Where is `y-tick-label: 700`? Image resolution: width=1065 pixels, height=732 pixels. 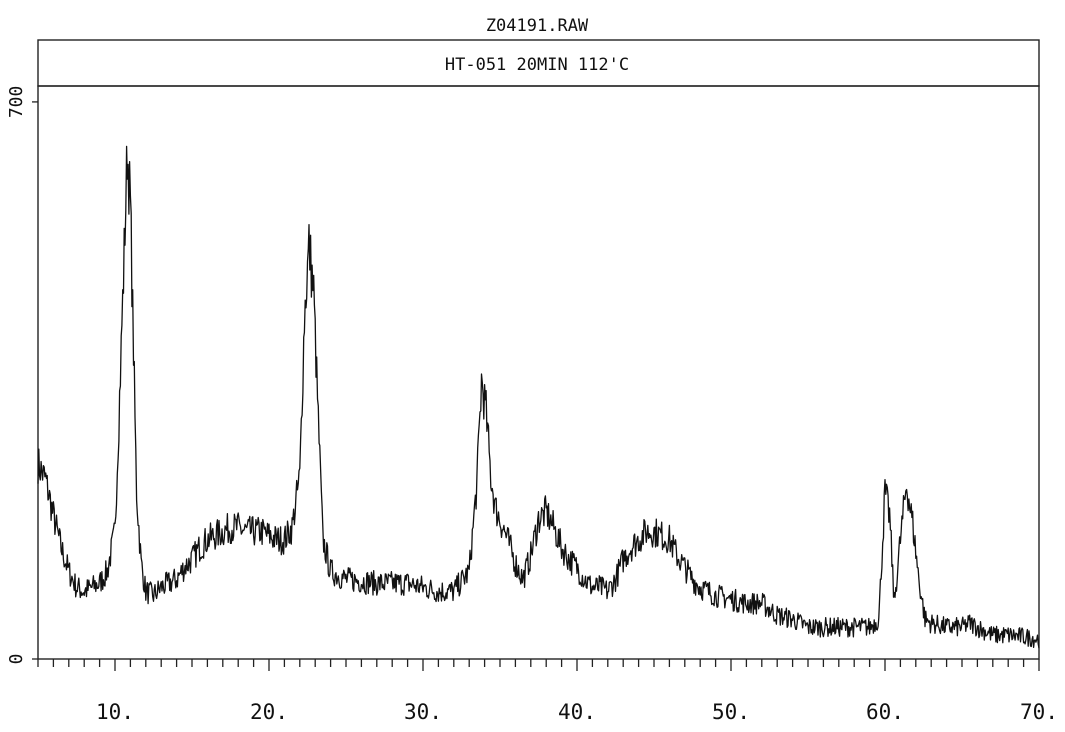
y-tick-label: 700 is located at coordinates (16, 102).